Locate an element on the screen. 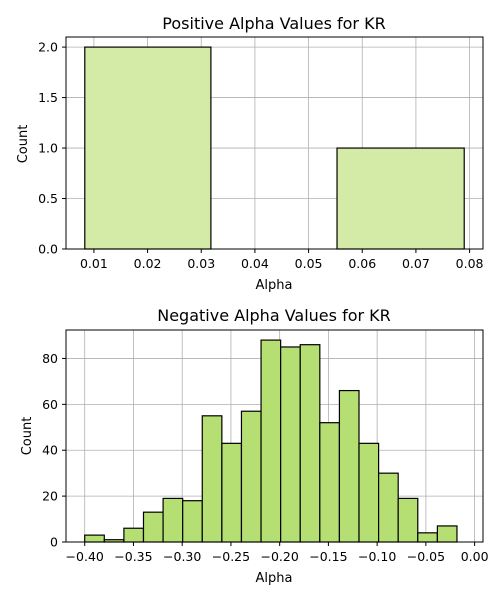 Image resolution: width=500 pixels, height=600 pixels. x-tick-label: −0.25 is located at coordinates (231, 556).